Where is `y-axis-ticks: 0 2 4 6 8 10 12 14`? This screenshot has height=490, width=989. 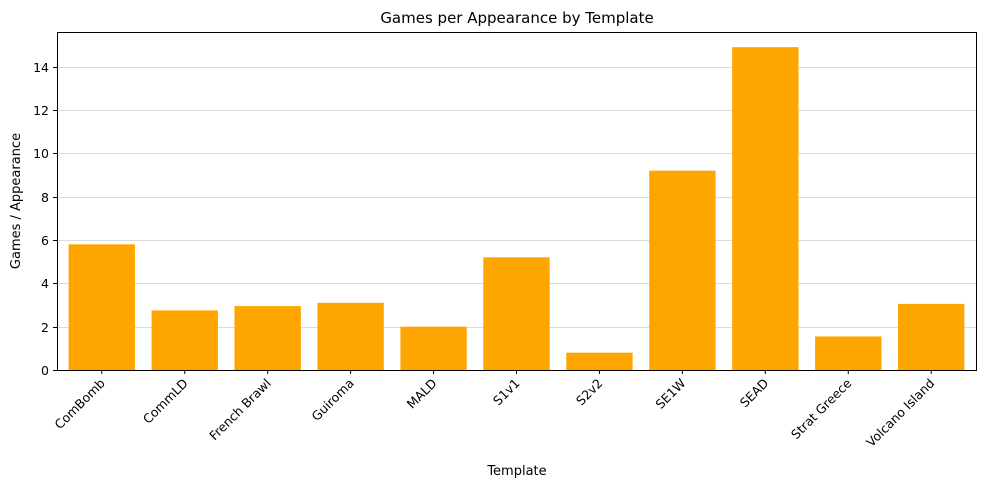
y-axis-ticks: 0 2 4 6 8 10 12 14 is located at coordinates (45, 219).